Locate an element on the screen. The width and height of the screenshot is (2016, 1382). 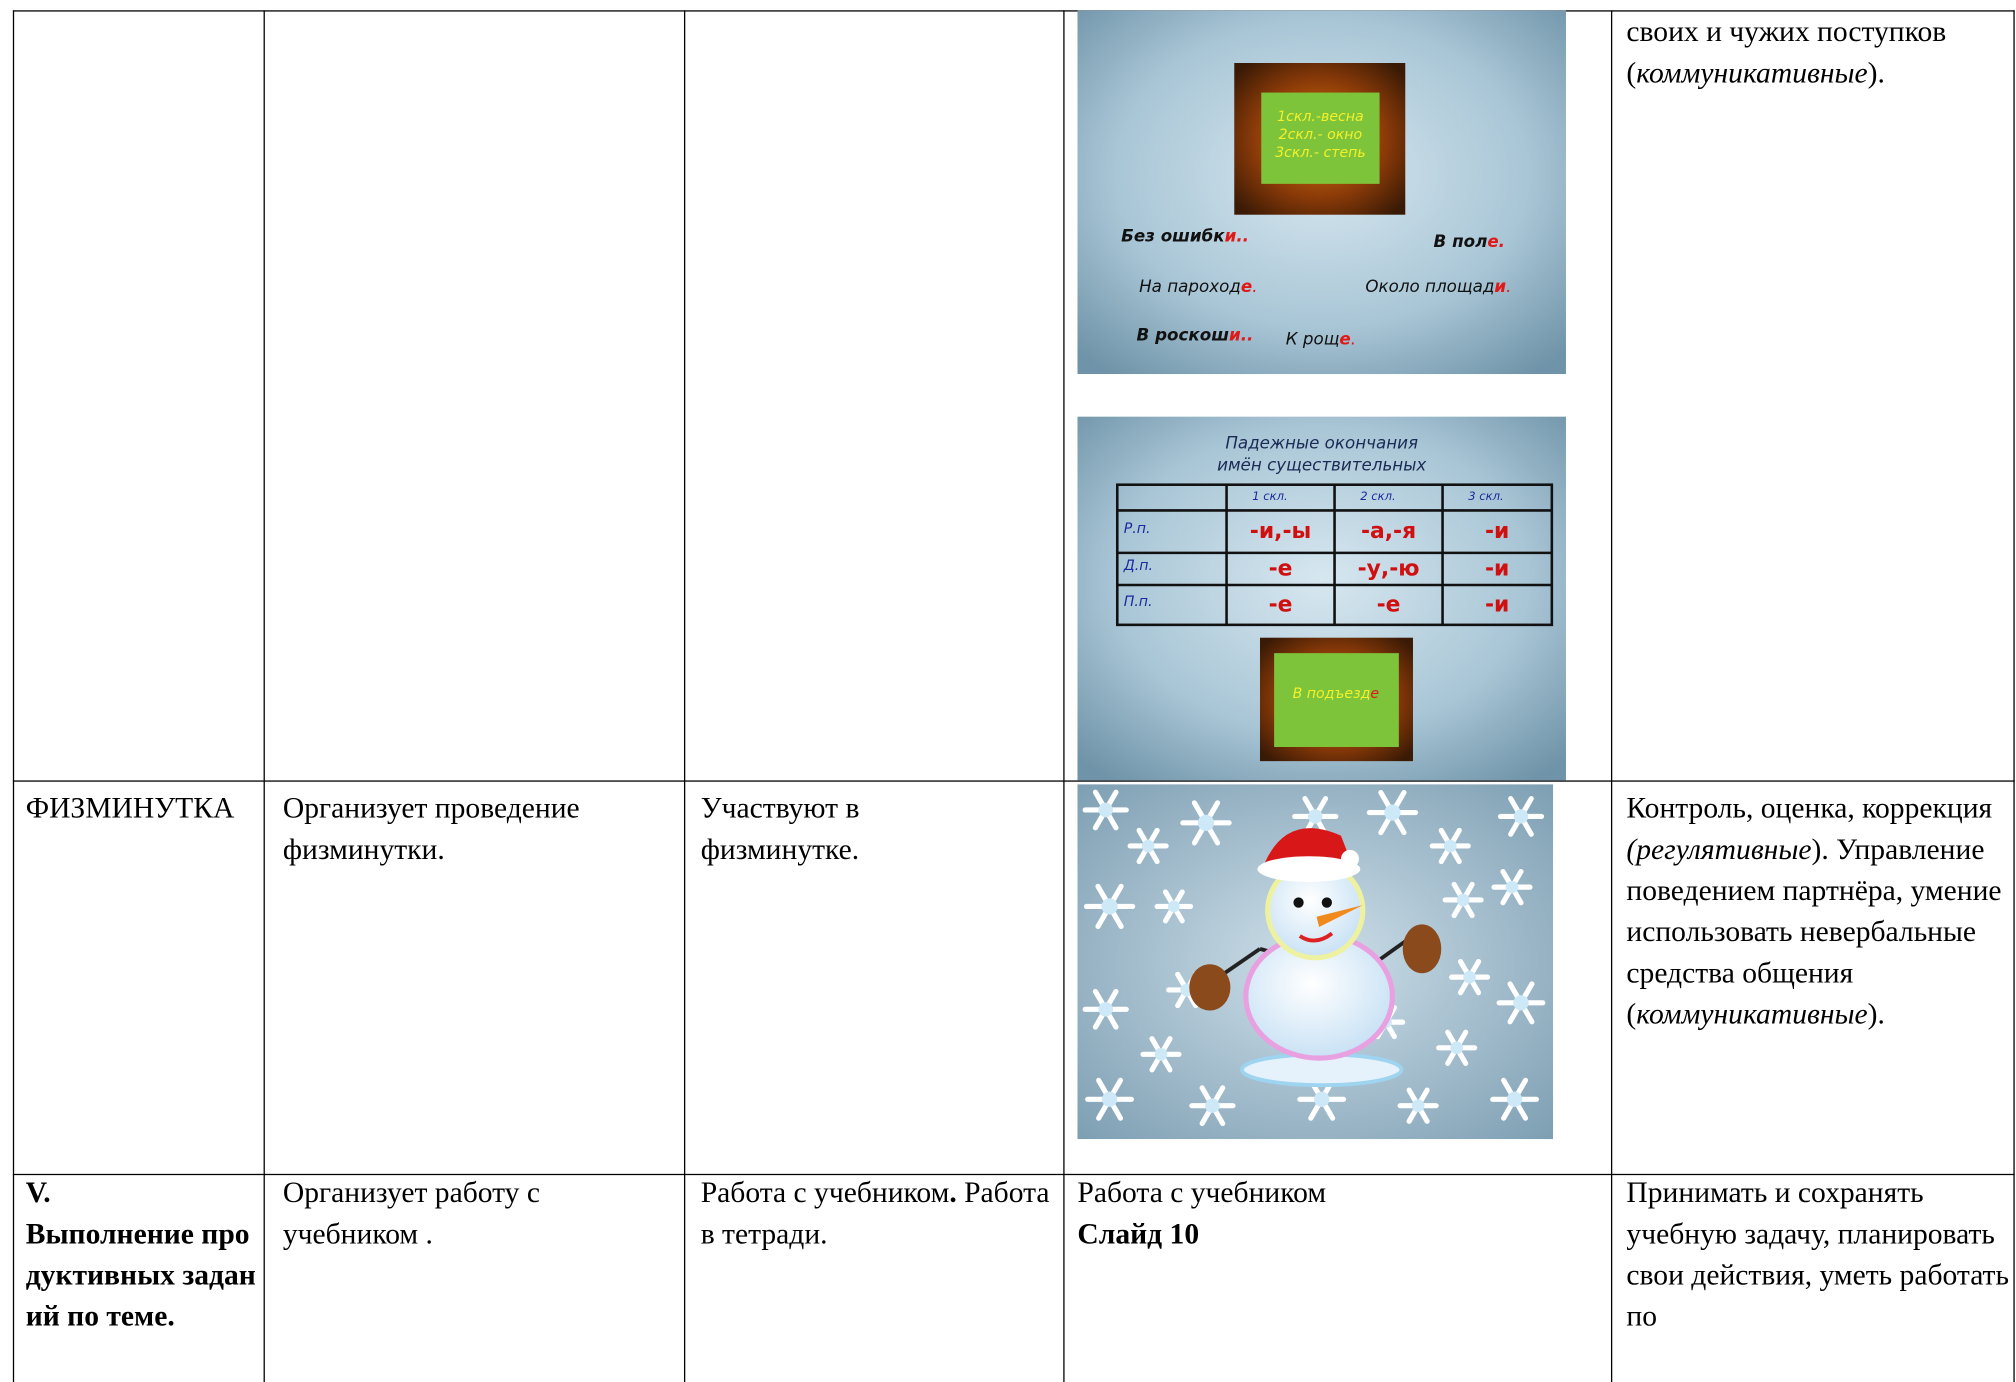
slide-phrase: Около площади. is located at coordinates (1438, 286).